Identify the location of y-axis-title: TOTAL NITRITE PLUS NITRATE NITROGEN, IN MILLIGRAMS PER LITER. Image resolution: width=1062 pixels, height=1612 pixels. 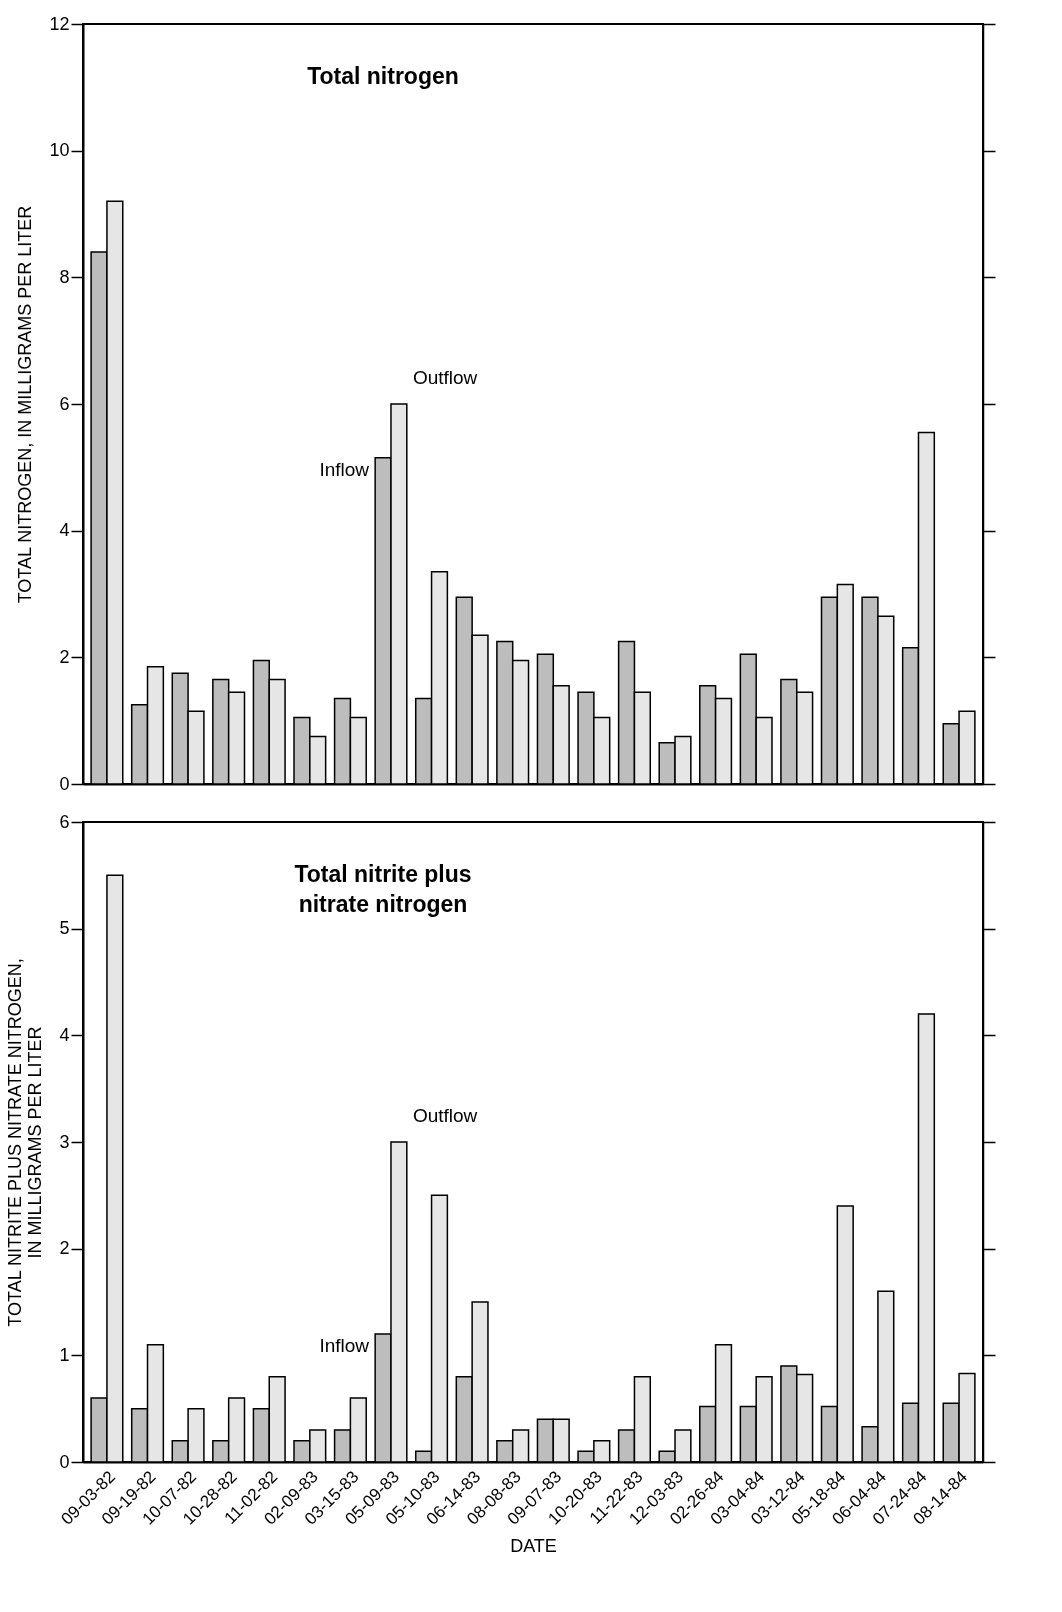
(25, 1142).